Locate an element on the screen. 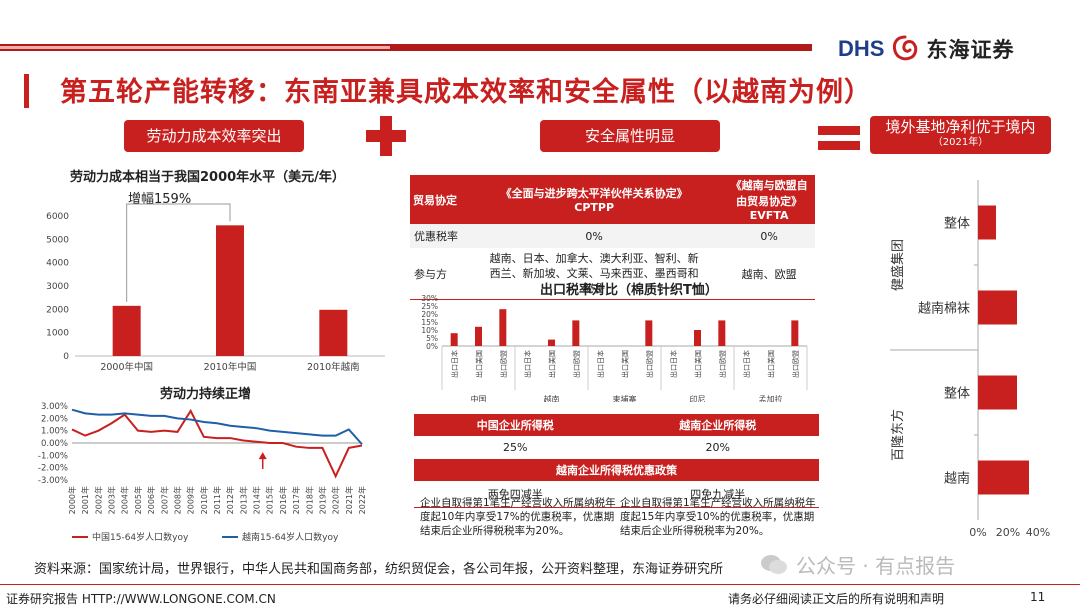 This screenshot has height=608, width=1080. evfta-name: 《越南与欧盟自由贸易协定》 is located at coordinates (769, 193).